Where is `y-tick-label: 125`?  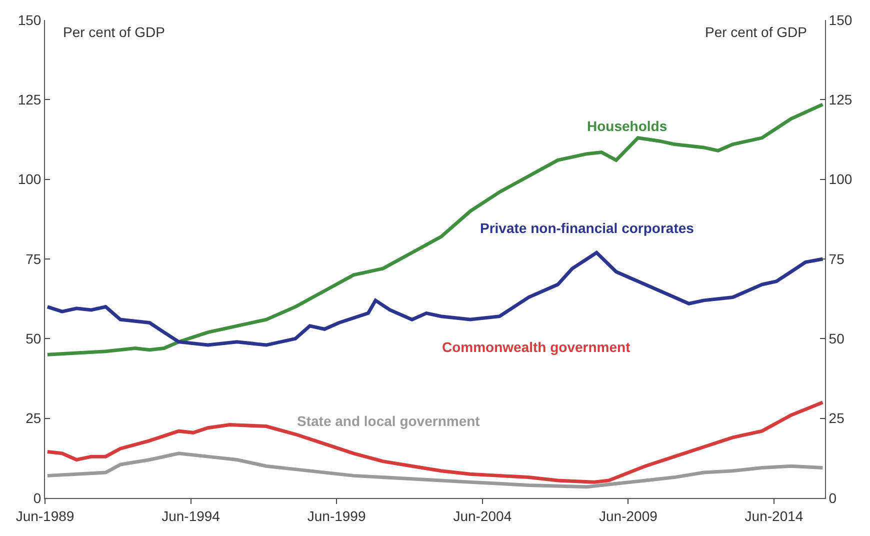
y-tick-label: 125 is located at coordinates (30, 100).